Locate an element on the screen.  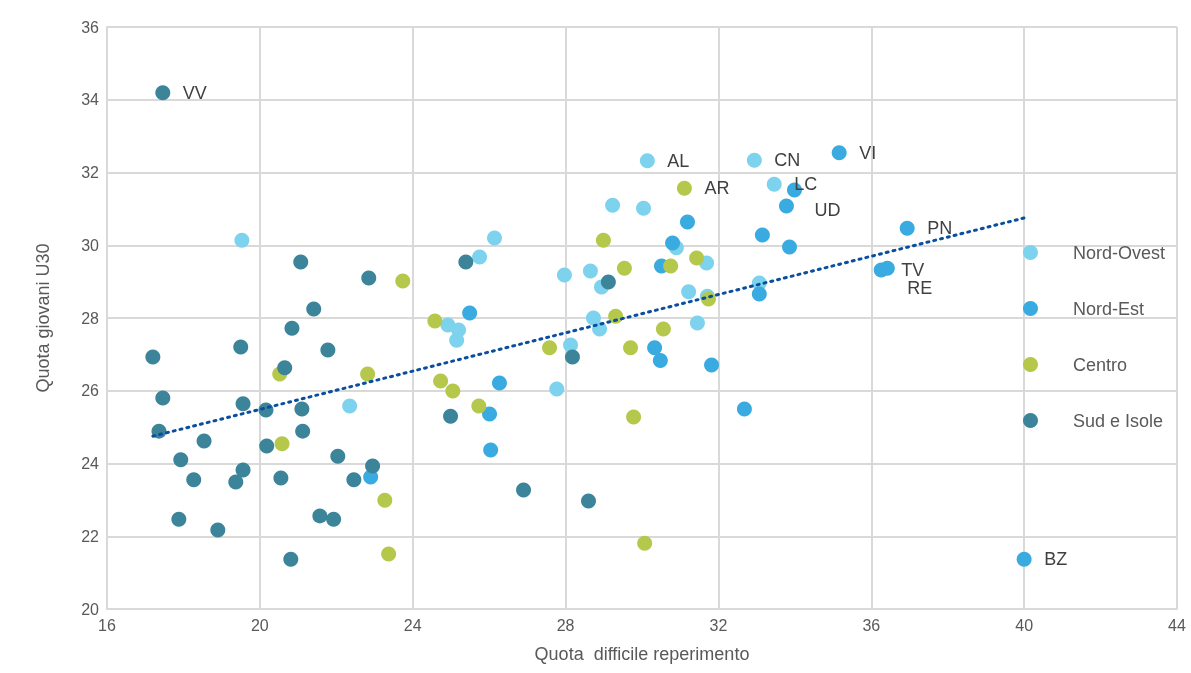
x-tick-label: 24 is located at coordinates (412, 625).